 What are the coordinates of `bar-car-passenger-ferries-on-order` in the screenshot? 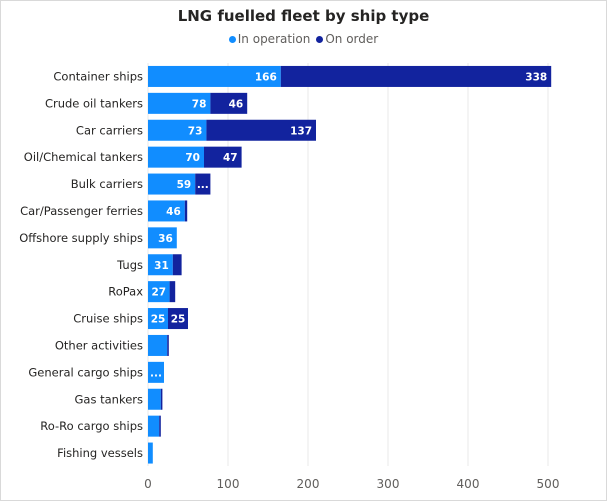 It's located at (186, 211).